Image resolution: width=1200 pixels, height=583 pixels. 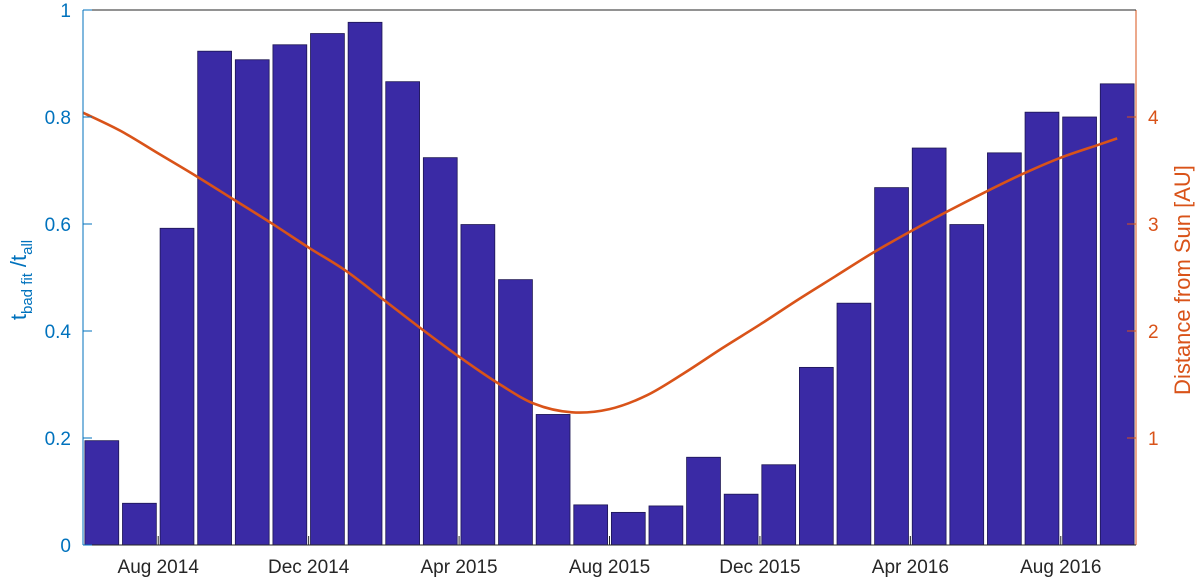 I want to click on bar-jan-2016, so click(x=816, y=456).